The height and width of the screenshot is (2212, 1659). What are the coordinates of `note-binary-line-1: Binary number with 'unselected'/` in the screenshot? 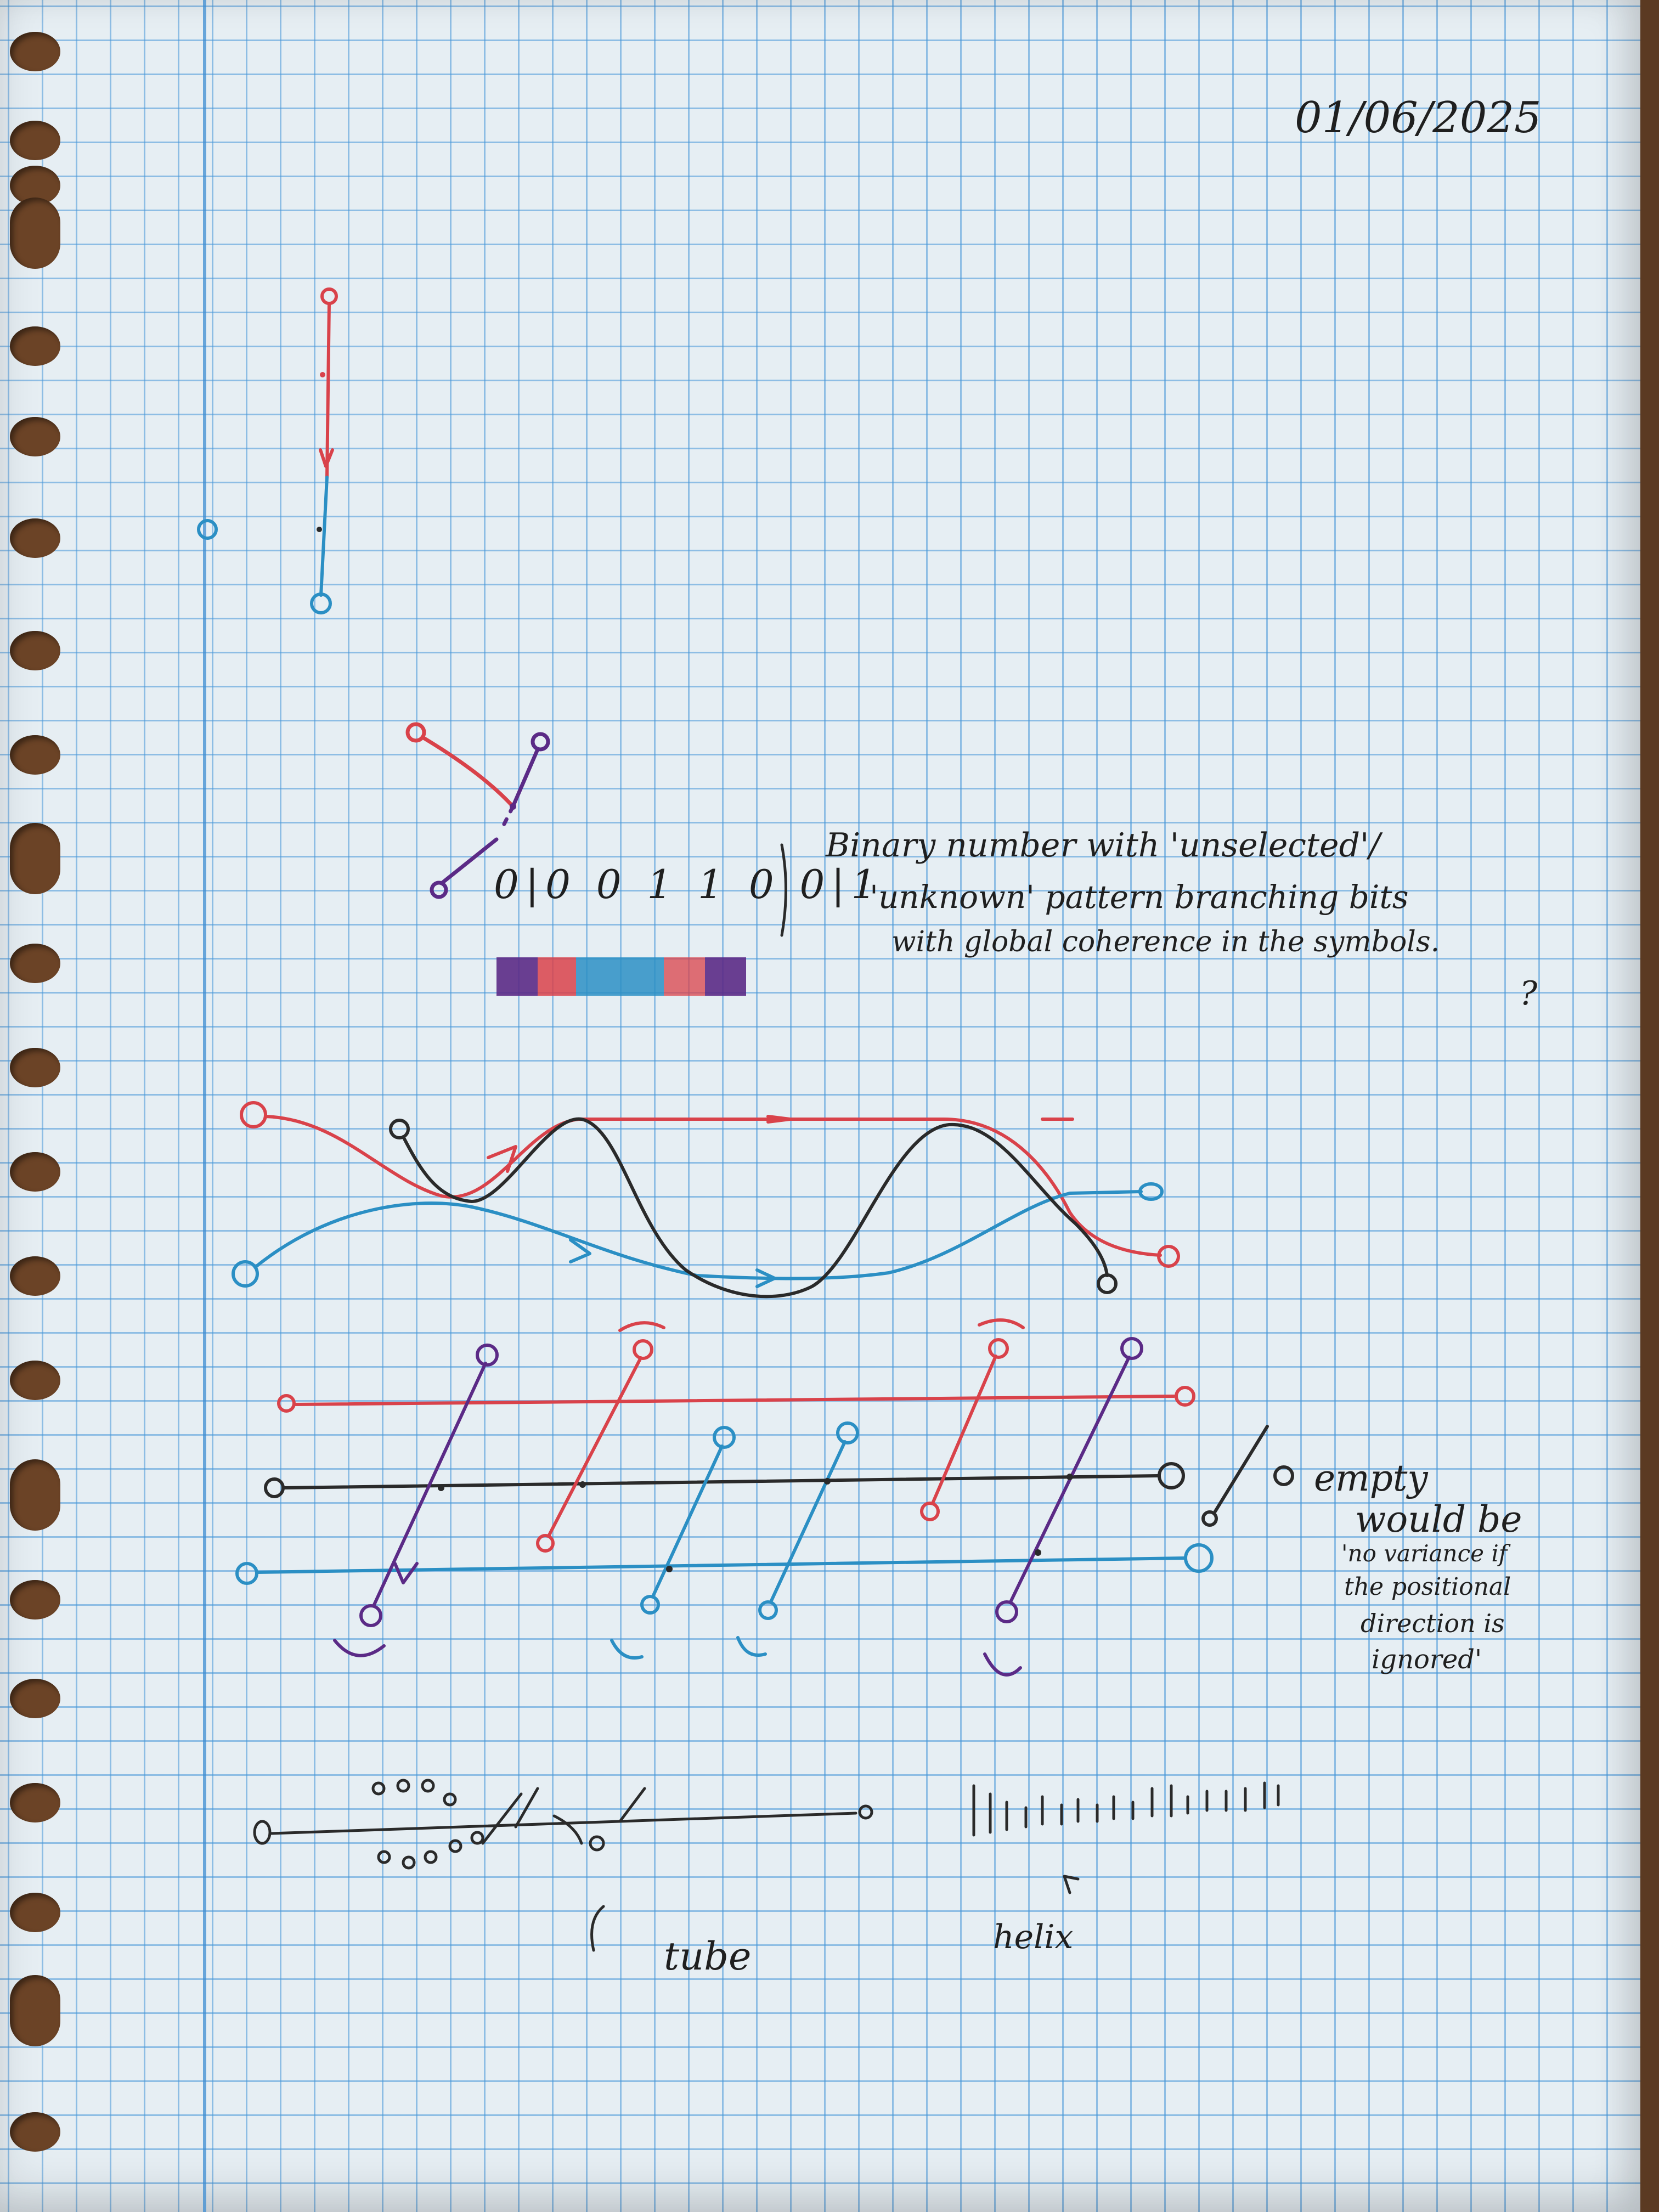 It's located at (1103, 845).